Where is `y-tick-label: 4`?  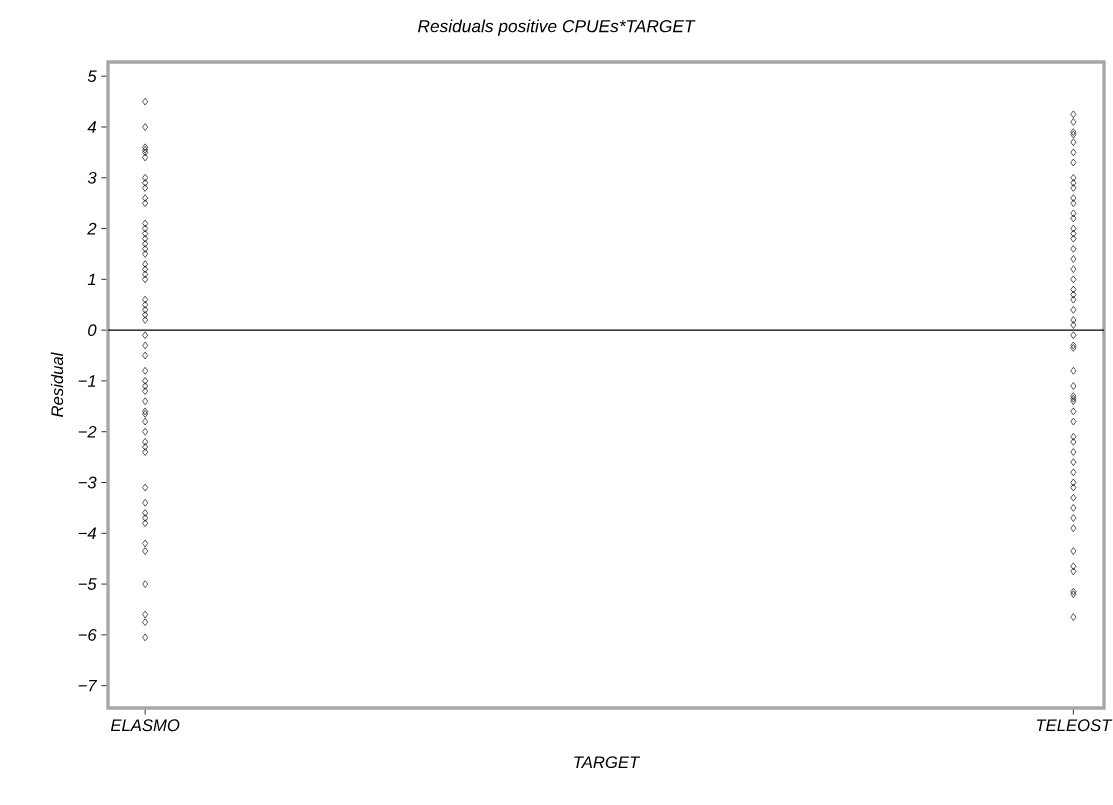 y-tick-label: 4 is located at coordinates (91, 127).